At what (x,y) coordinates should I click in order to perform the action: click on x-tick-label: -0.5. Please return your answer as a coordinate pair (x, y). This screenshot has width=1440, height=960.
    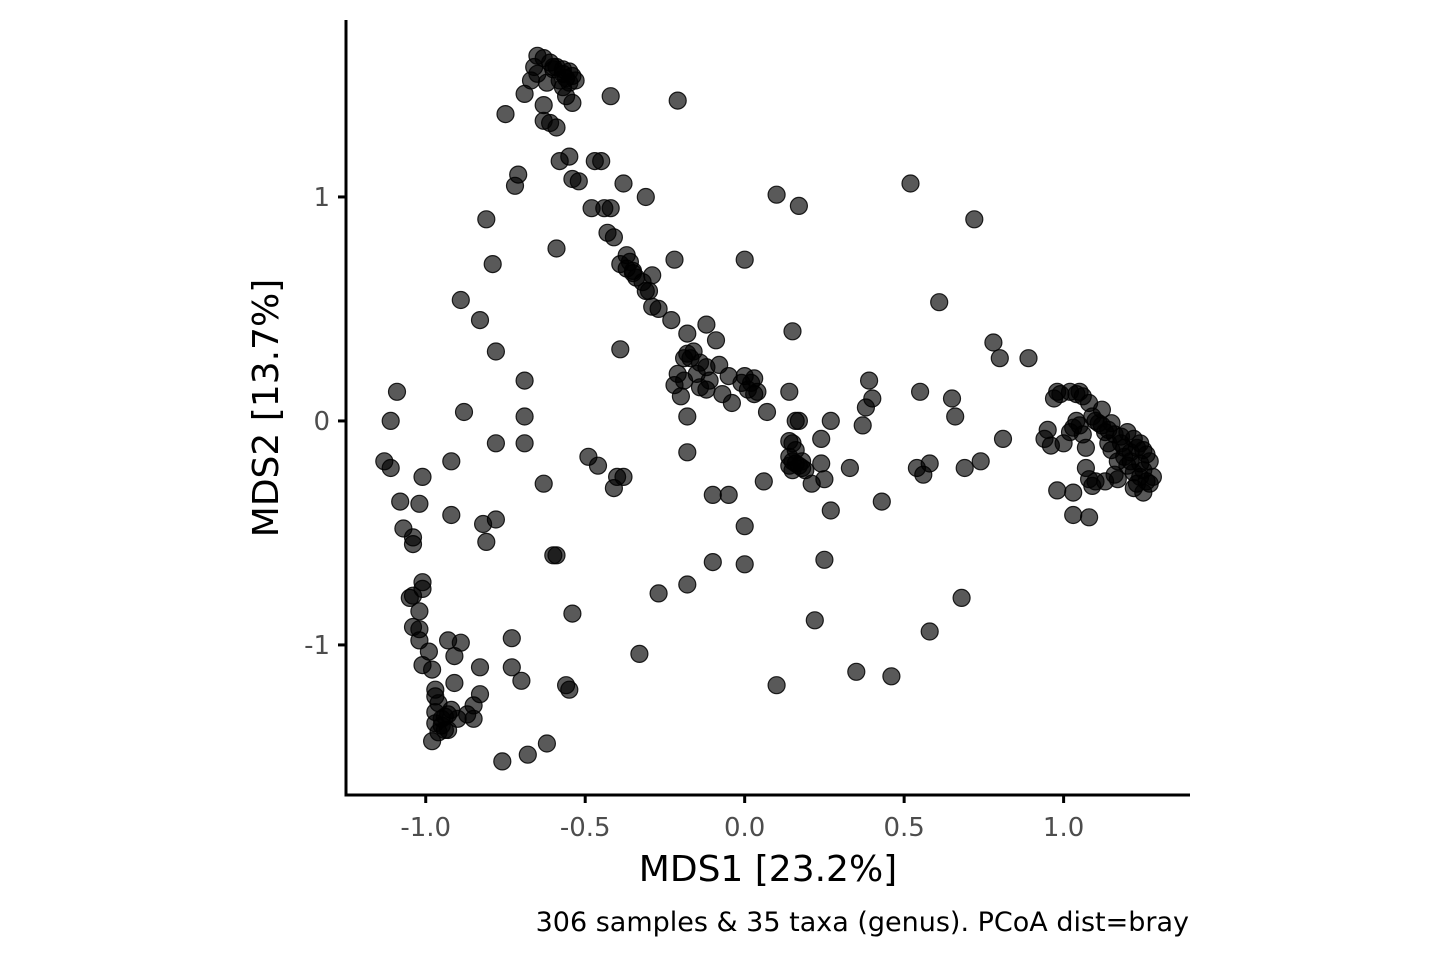
    Looking at the image, I should click on (585, 828).